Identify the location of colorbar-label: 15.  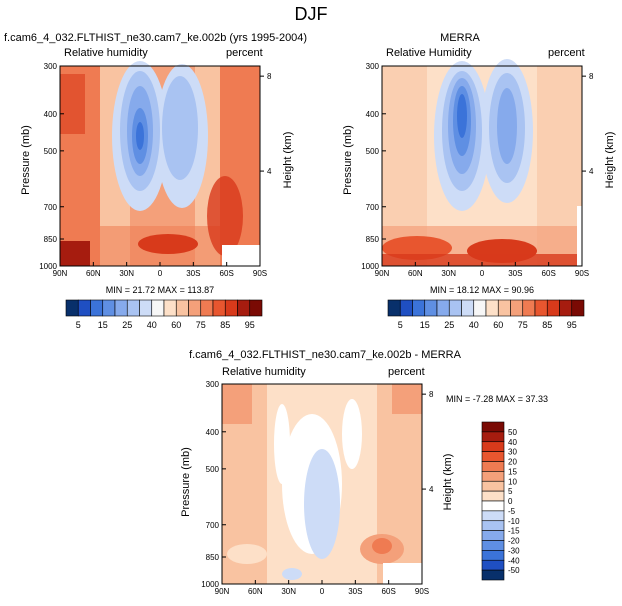
(103, 325).